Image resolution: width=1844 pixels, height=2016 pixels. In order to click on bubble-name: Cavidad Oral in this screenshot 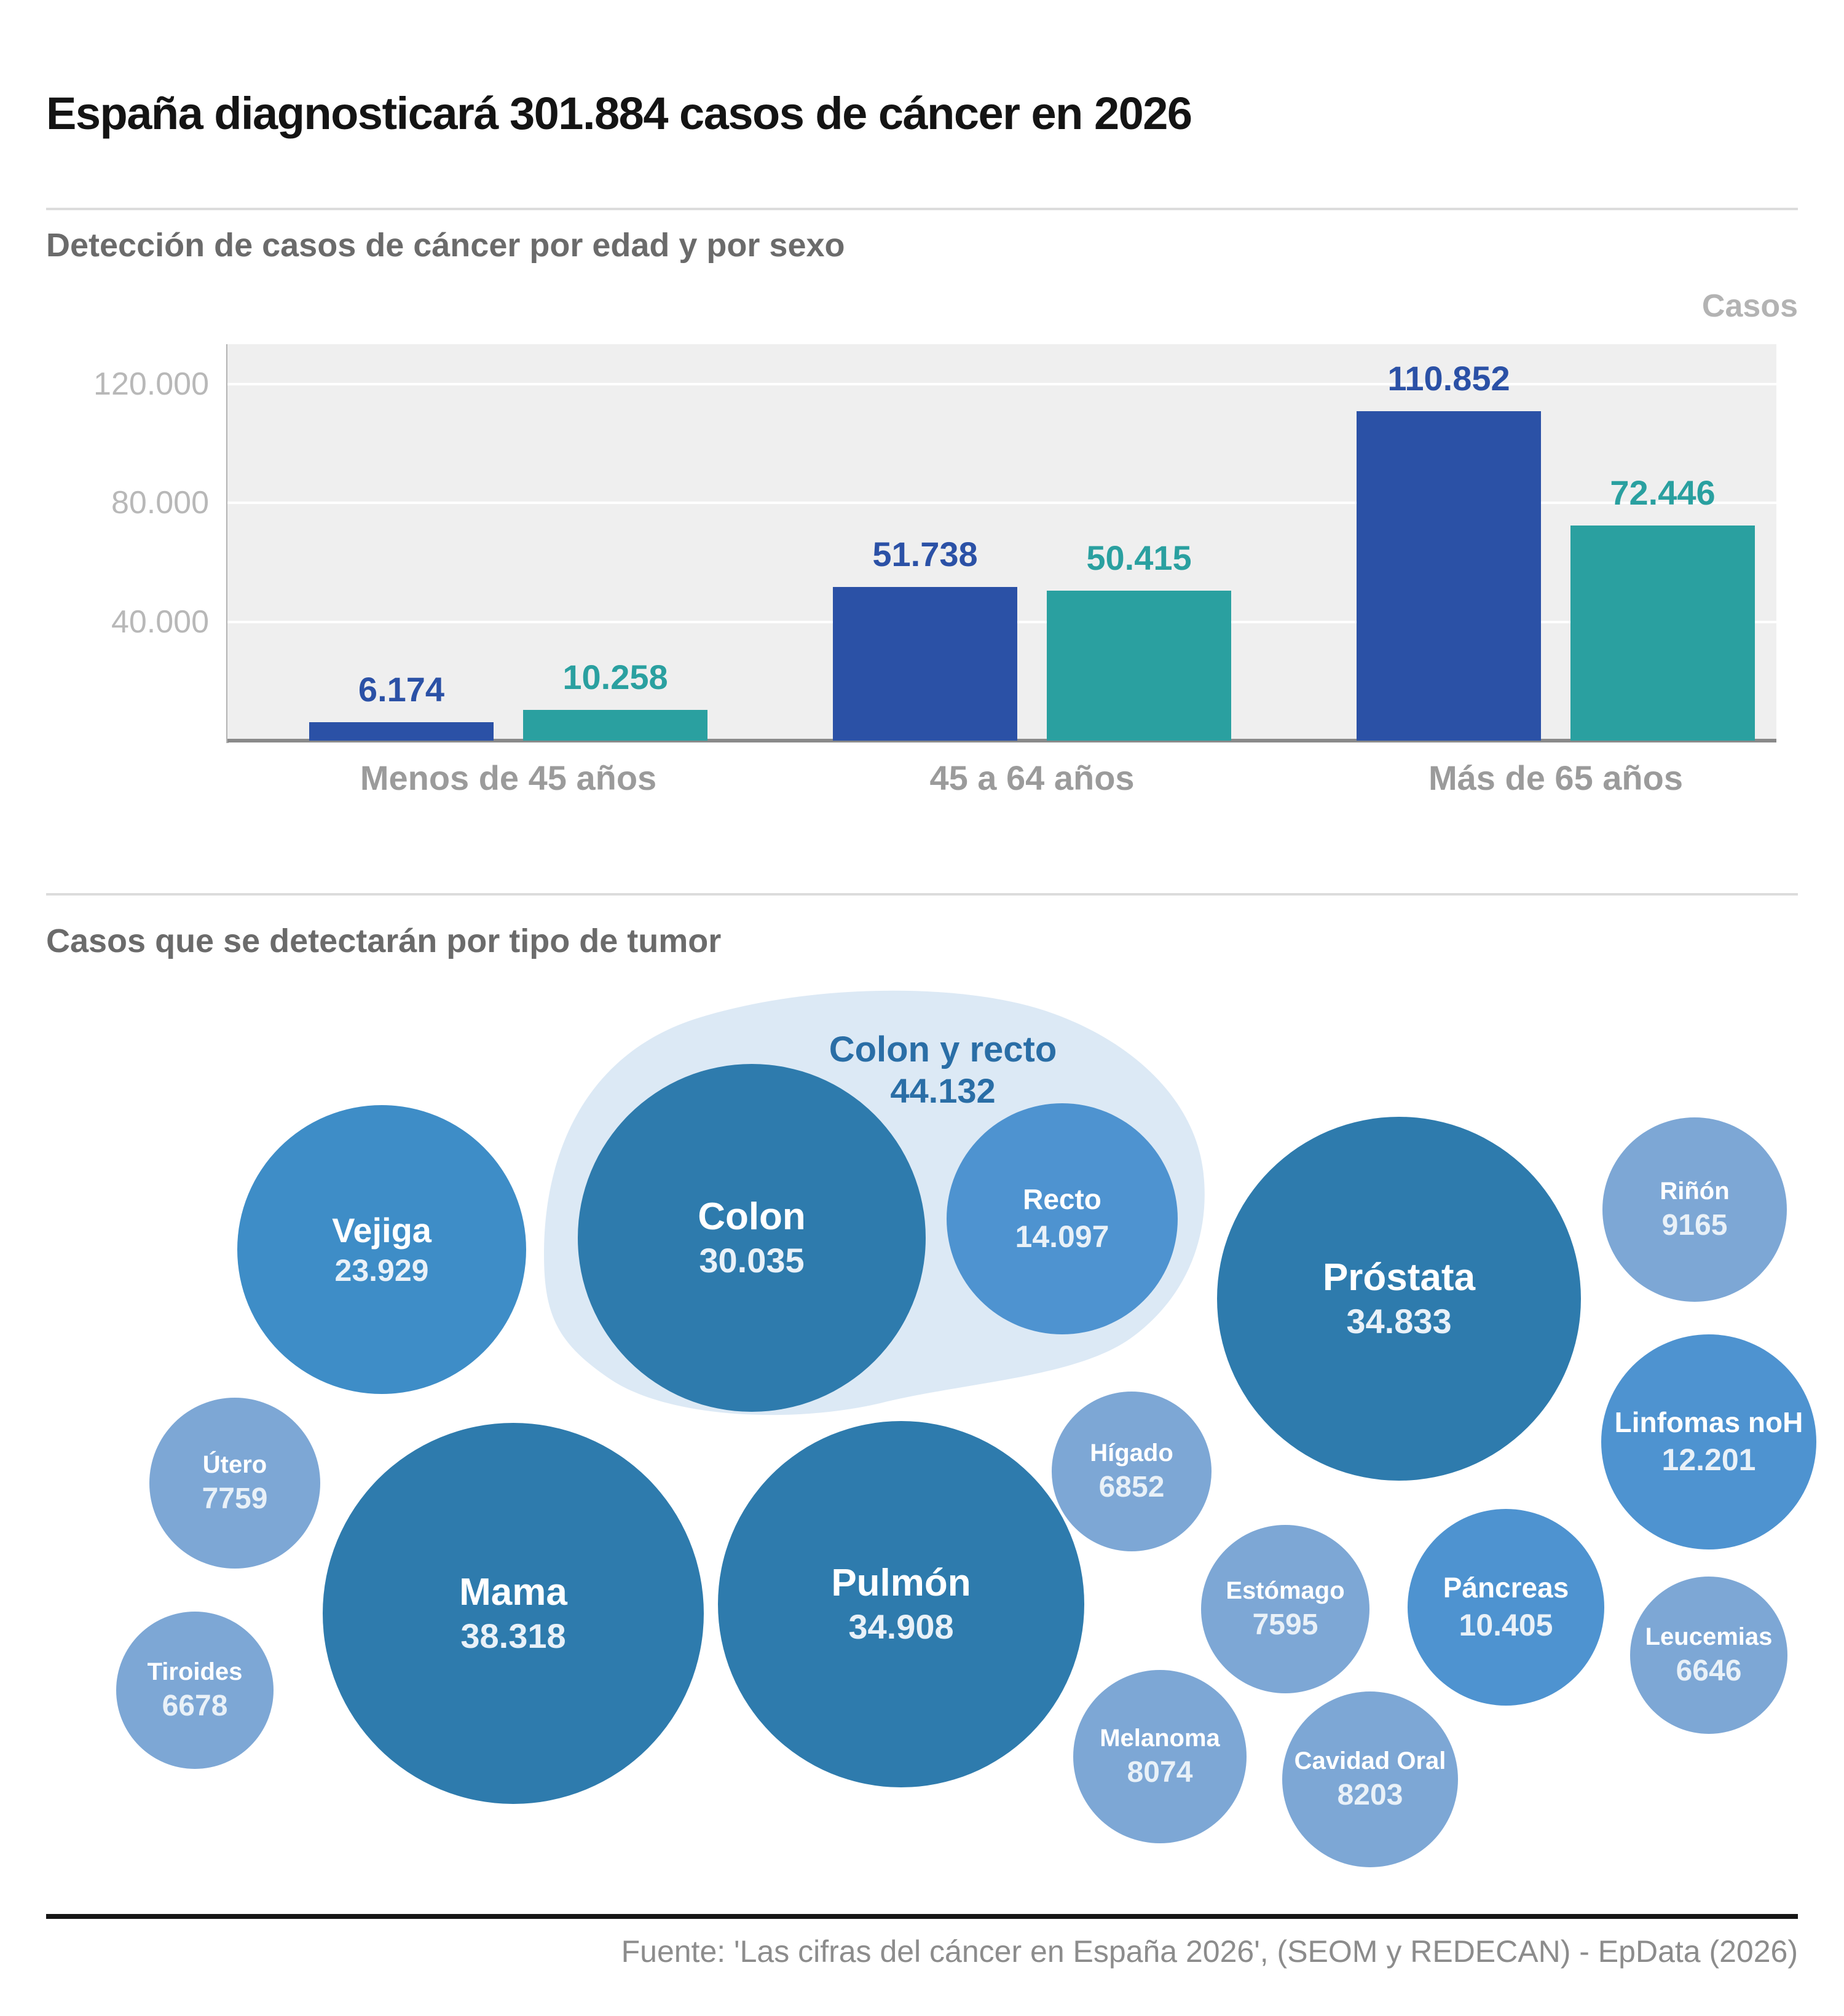, I will do `click(1370, 1760)`.